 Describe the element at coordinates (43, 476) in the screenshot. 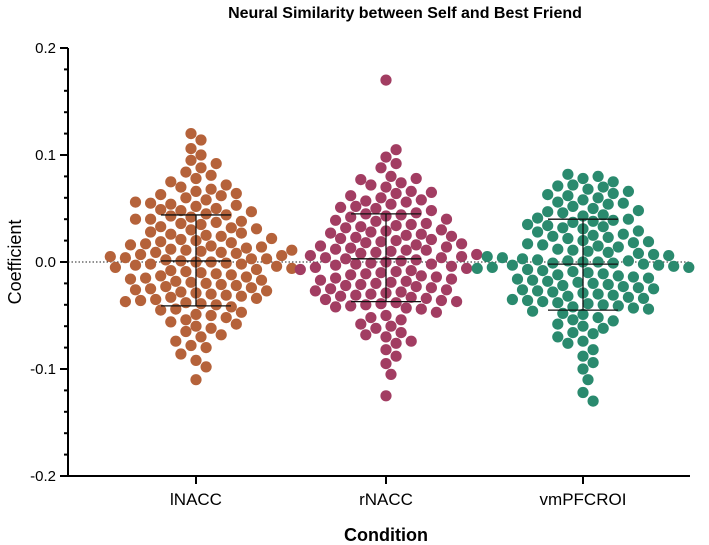

I see `y-tick-label: -0.2` at that location.